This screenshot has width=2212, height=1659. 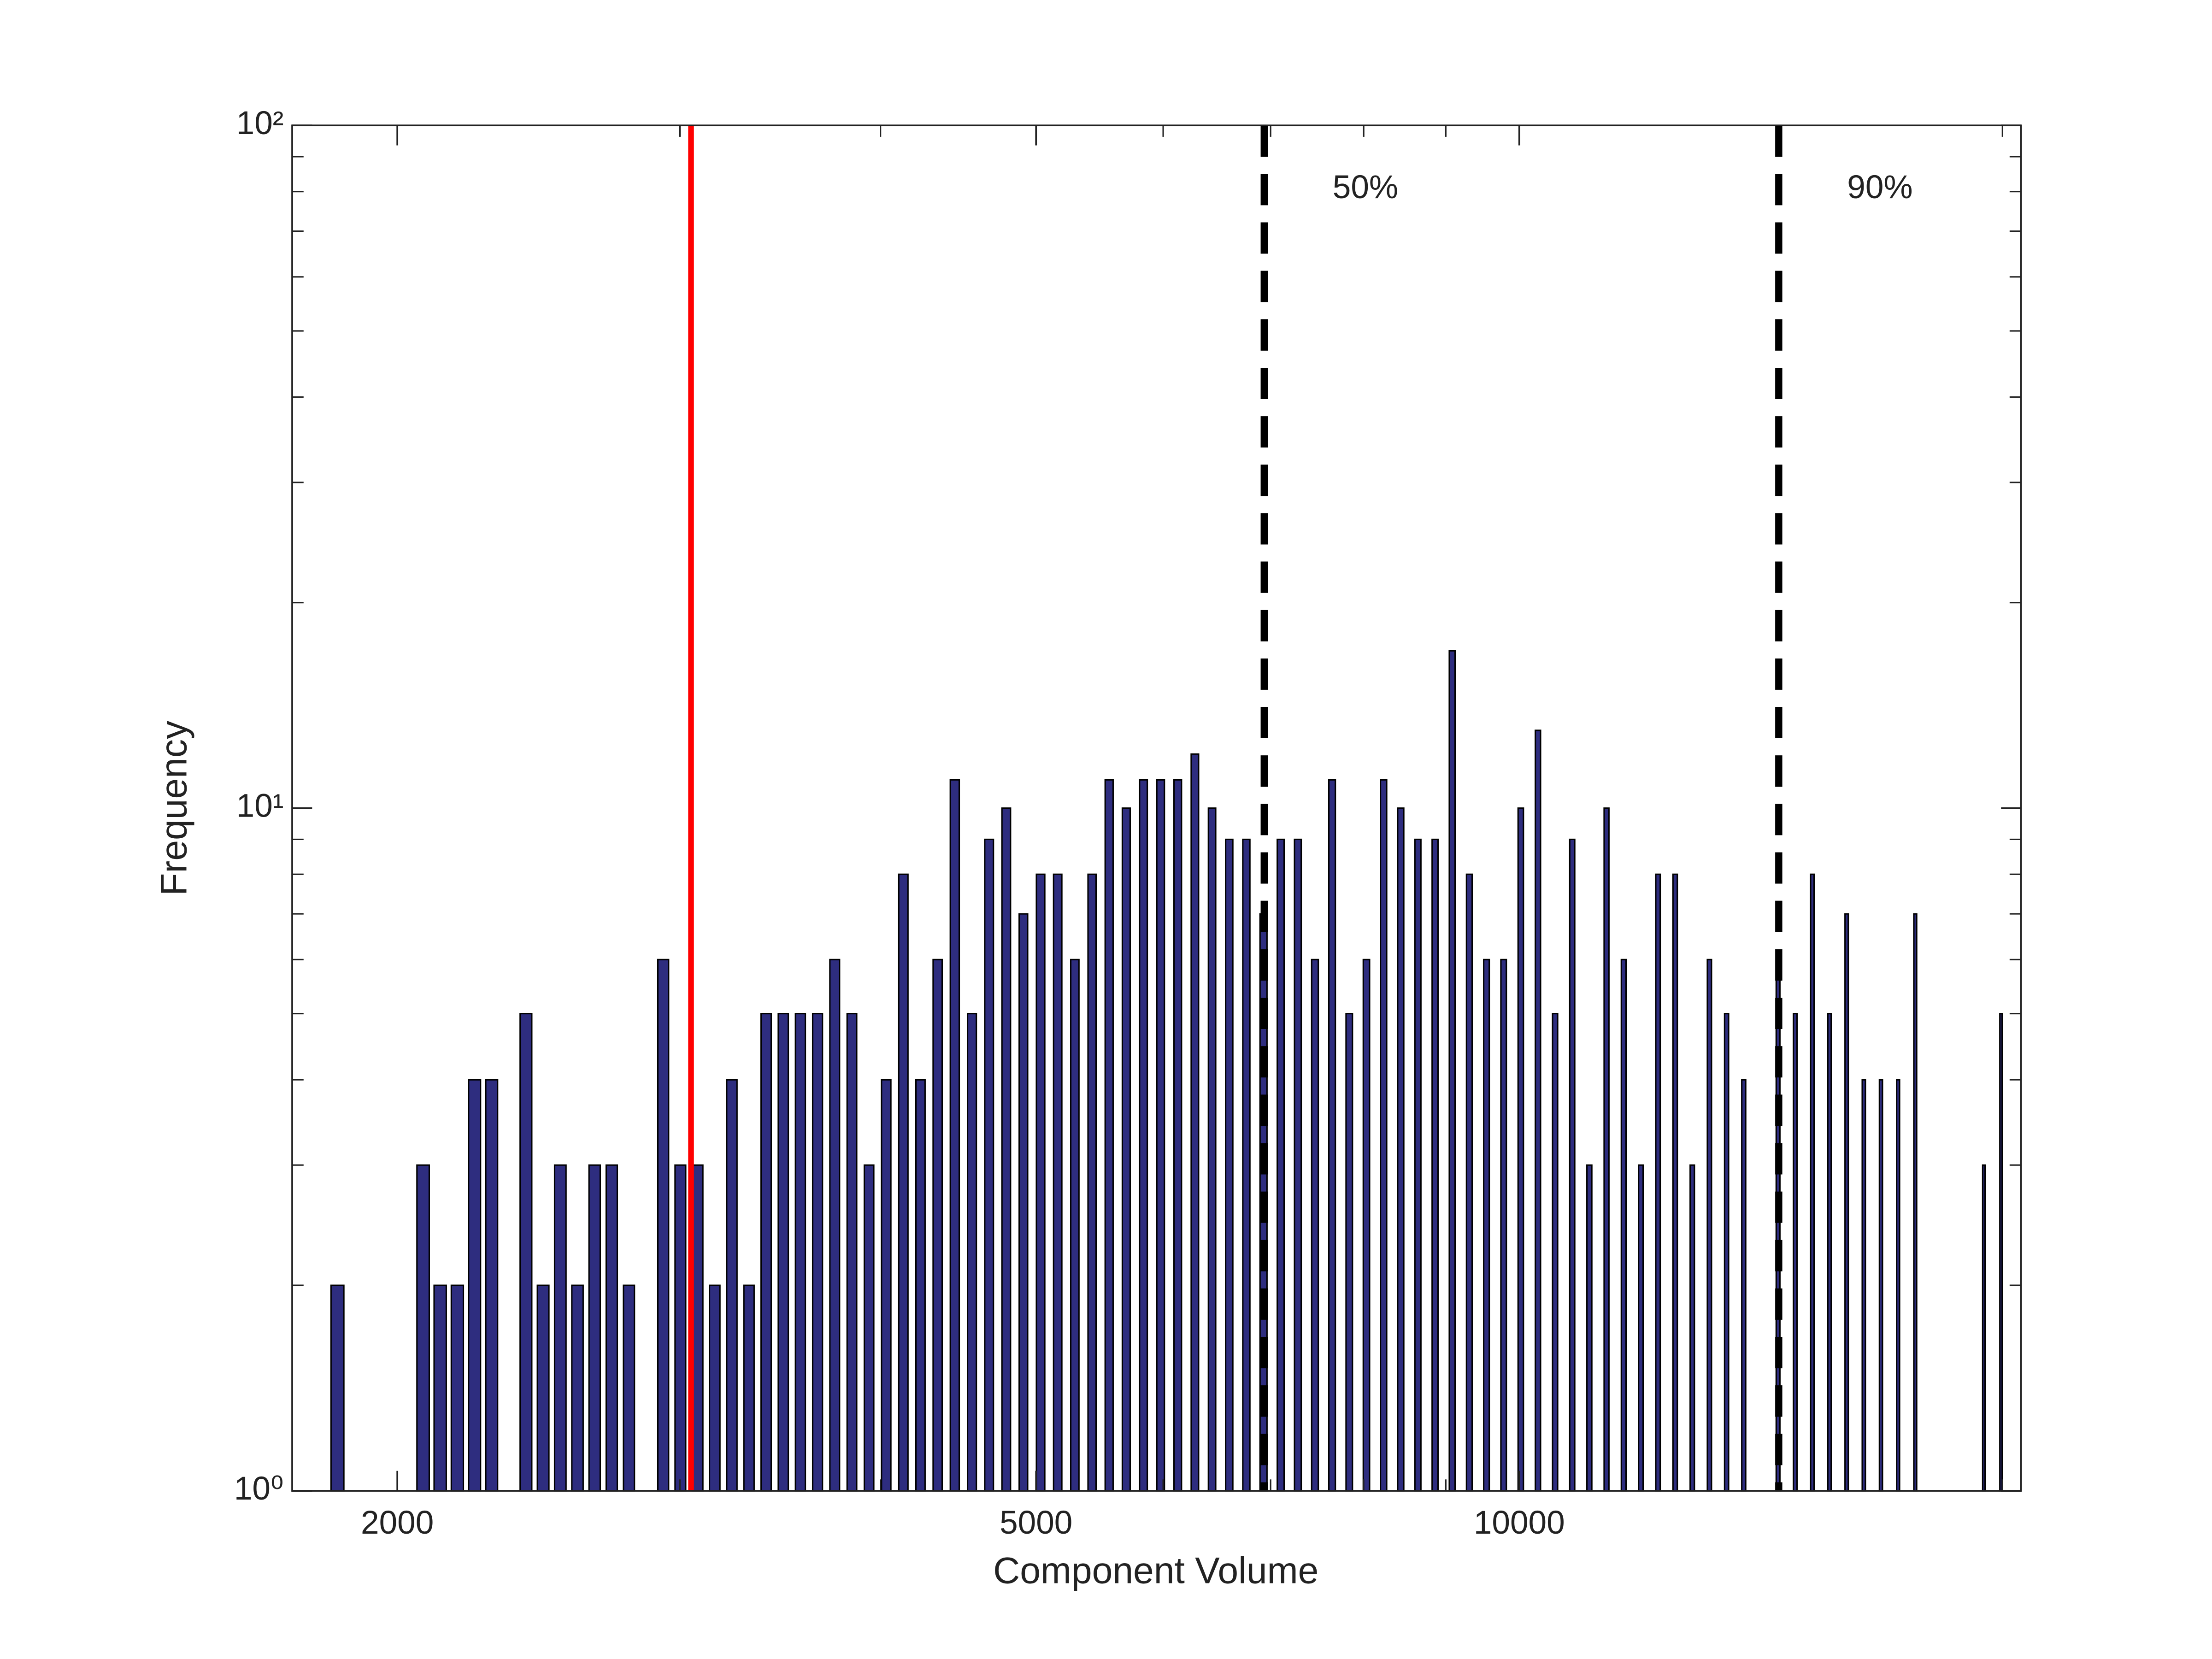 I want to click on reference-label: 50%, so click(x=1365, y=187).